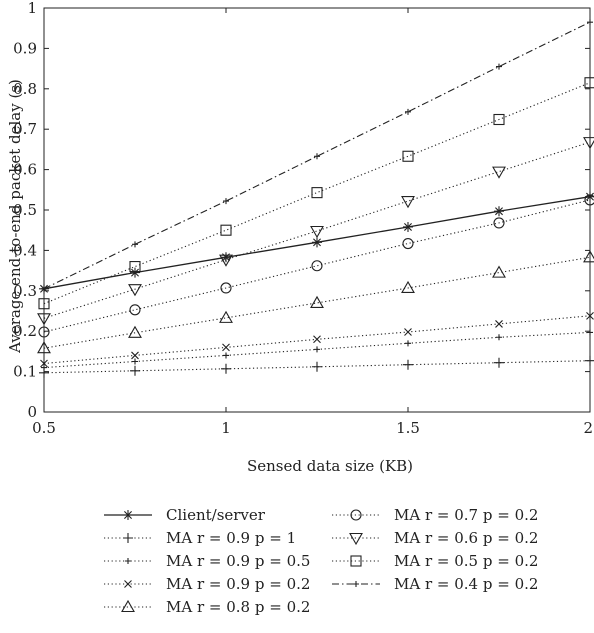  Describe the element at coordinates (238, 561) in the screenshot. I see `legend-label: MA r = 0.9 p = 0.5` at that location.